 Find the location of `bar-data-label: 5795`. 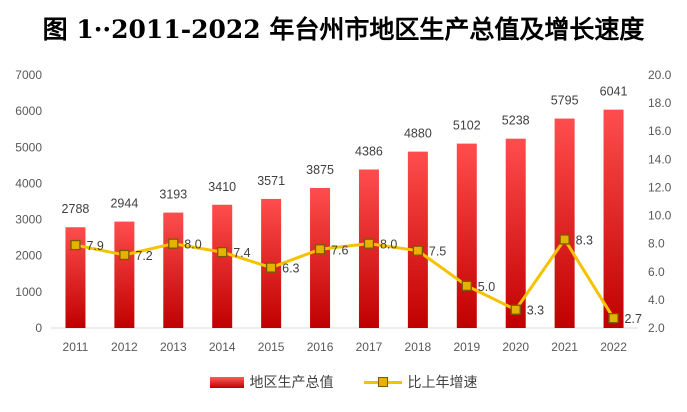

bar-data-label: 5795 is located at coordinates (565, 101).